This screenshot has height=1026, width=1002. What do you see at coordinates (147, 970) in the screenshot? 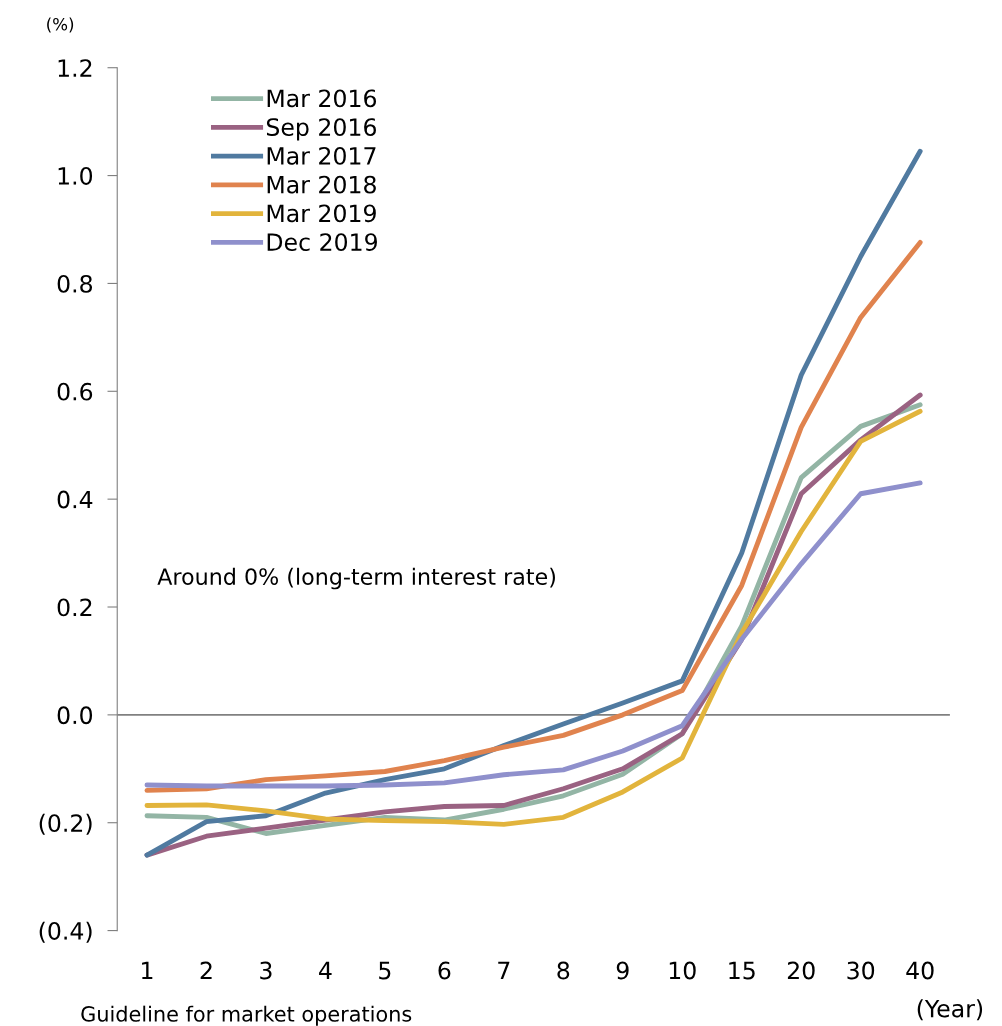
I see `x-tick-label: 1` at bounding box center [147, 970].